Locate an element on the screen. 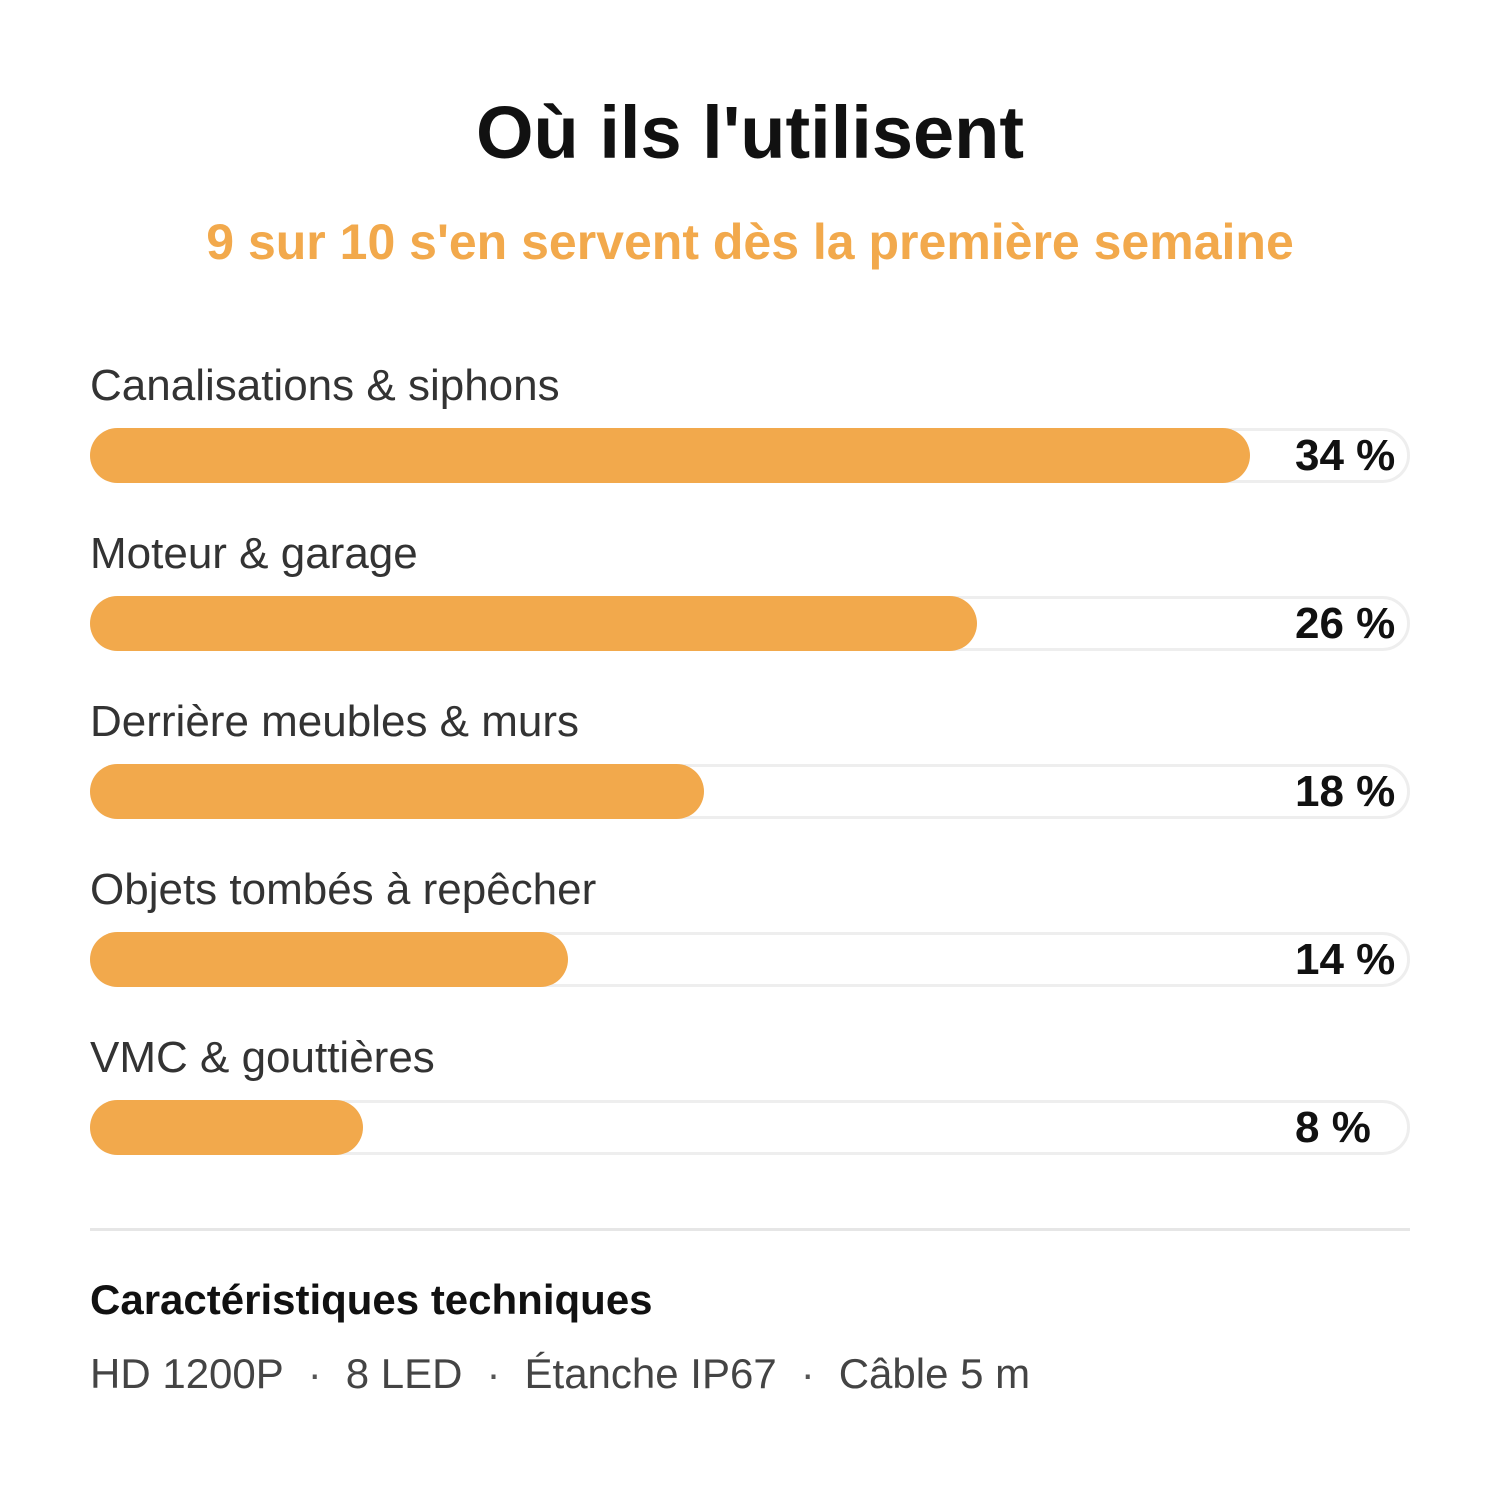  bar-row: Moteur & garage 26 % is located at coordinates (750, 610).